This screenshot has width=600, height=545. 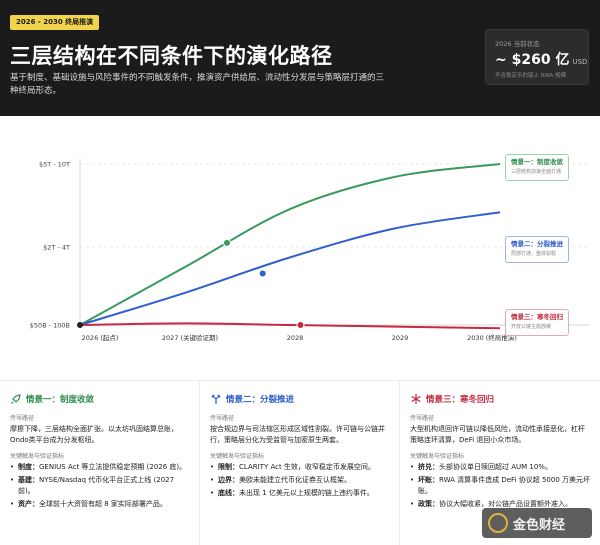 I want to click on kpi-number: ~ $260 亿, so click(x=532, y=60).